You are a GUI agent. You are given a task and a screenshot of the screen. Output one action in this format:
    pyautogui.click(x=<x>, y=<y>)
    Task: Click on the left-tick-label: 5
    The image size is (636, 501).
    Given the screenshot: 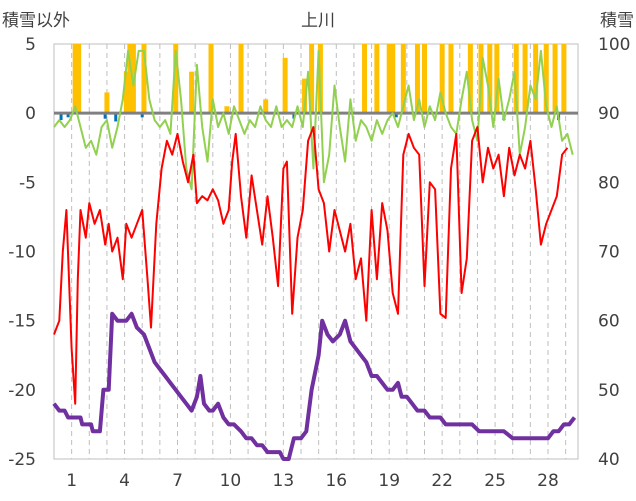 What is the action you would take?
    pyautogui.click(x=30, y=45)
    